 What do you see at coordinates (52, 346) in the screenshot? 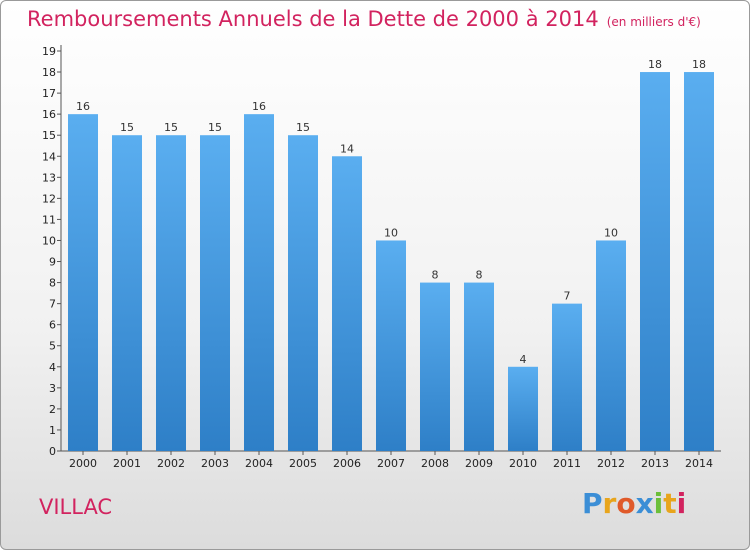
I see `y-tick-label: 5` at bounding box center [52, 346].